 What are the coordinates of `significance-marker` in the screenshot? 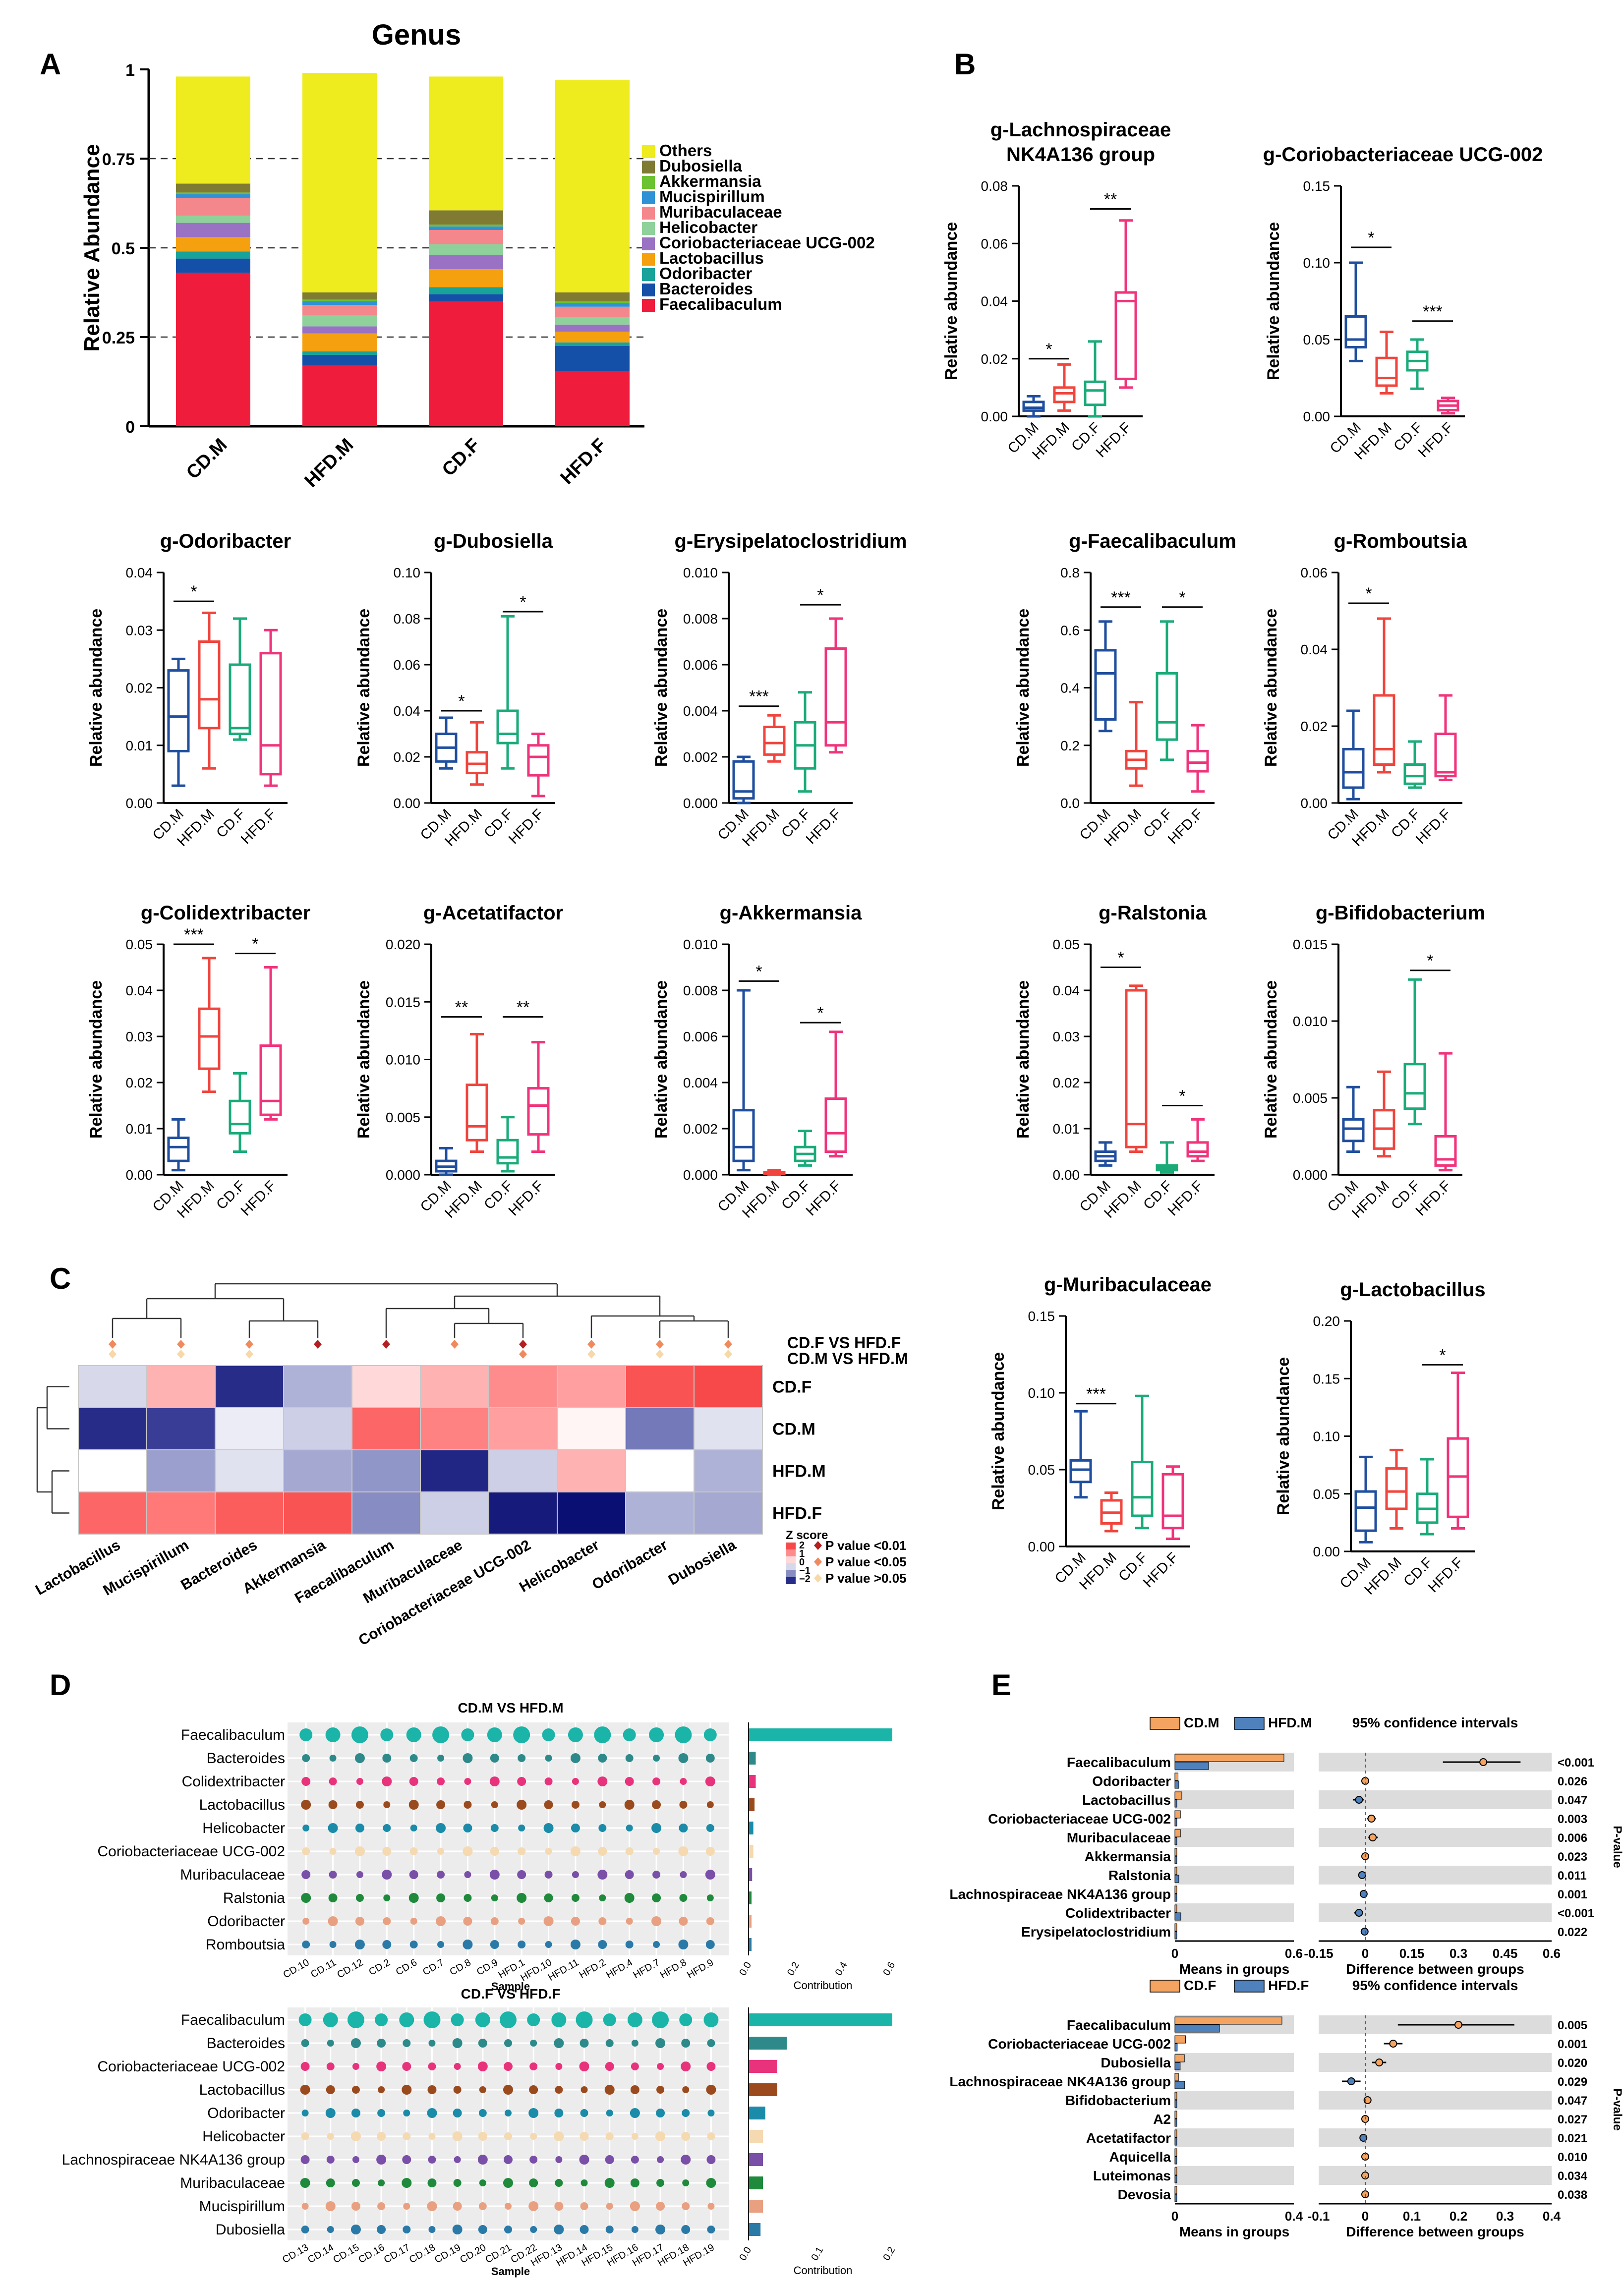 It's located at (728, 1344).